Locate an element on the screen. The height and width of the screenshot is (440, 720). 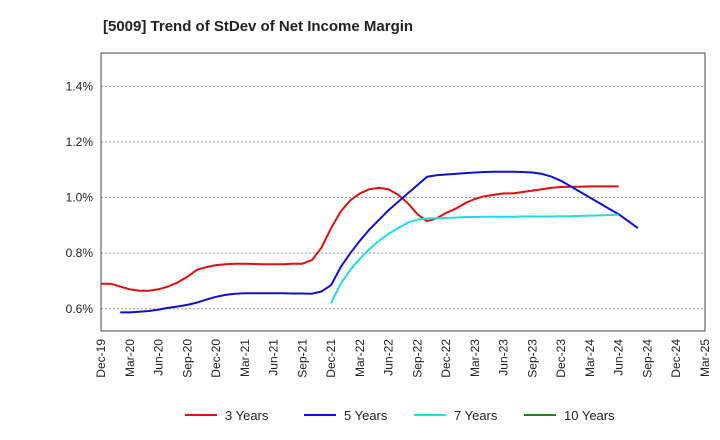
legend-label: 5 Years is located at coordinates (366, 415).